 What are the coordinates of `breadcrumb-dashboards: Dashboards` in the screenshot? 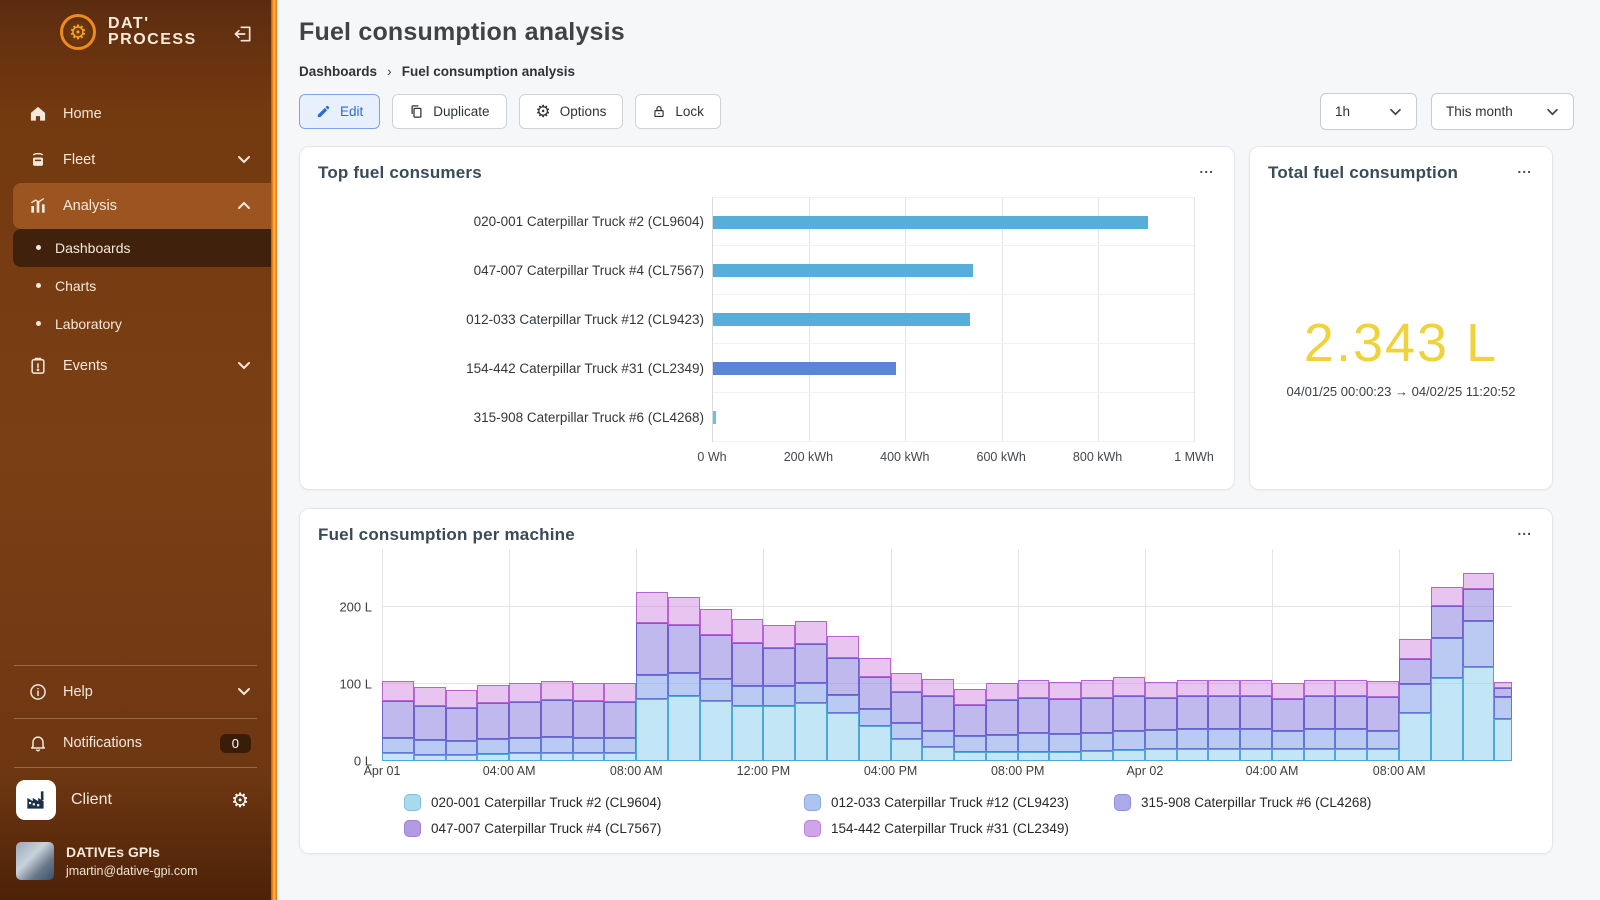 It's located at (338, 71).